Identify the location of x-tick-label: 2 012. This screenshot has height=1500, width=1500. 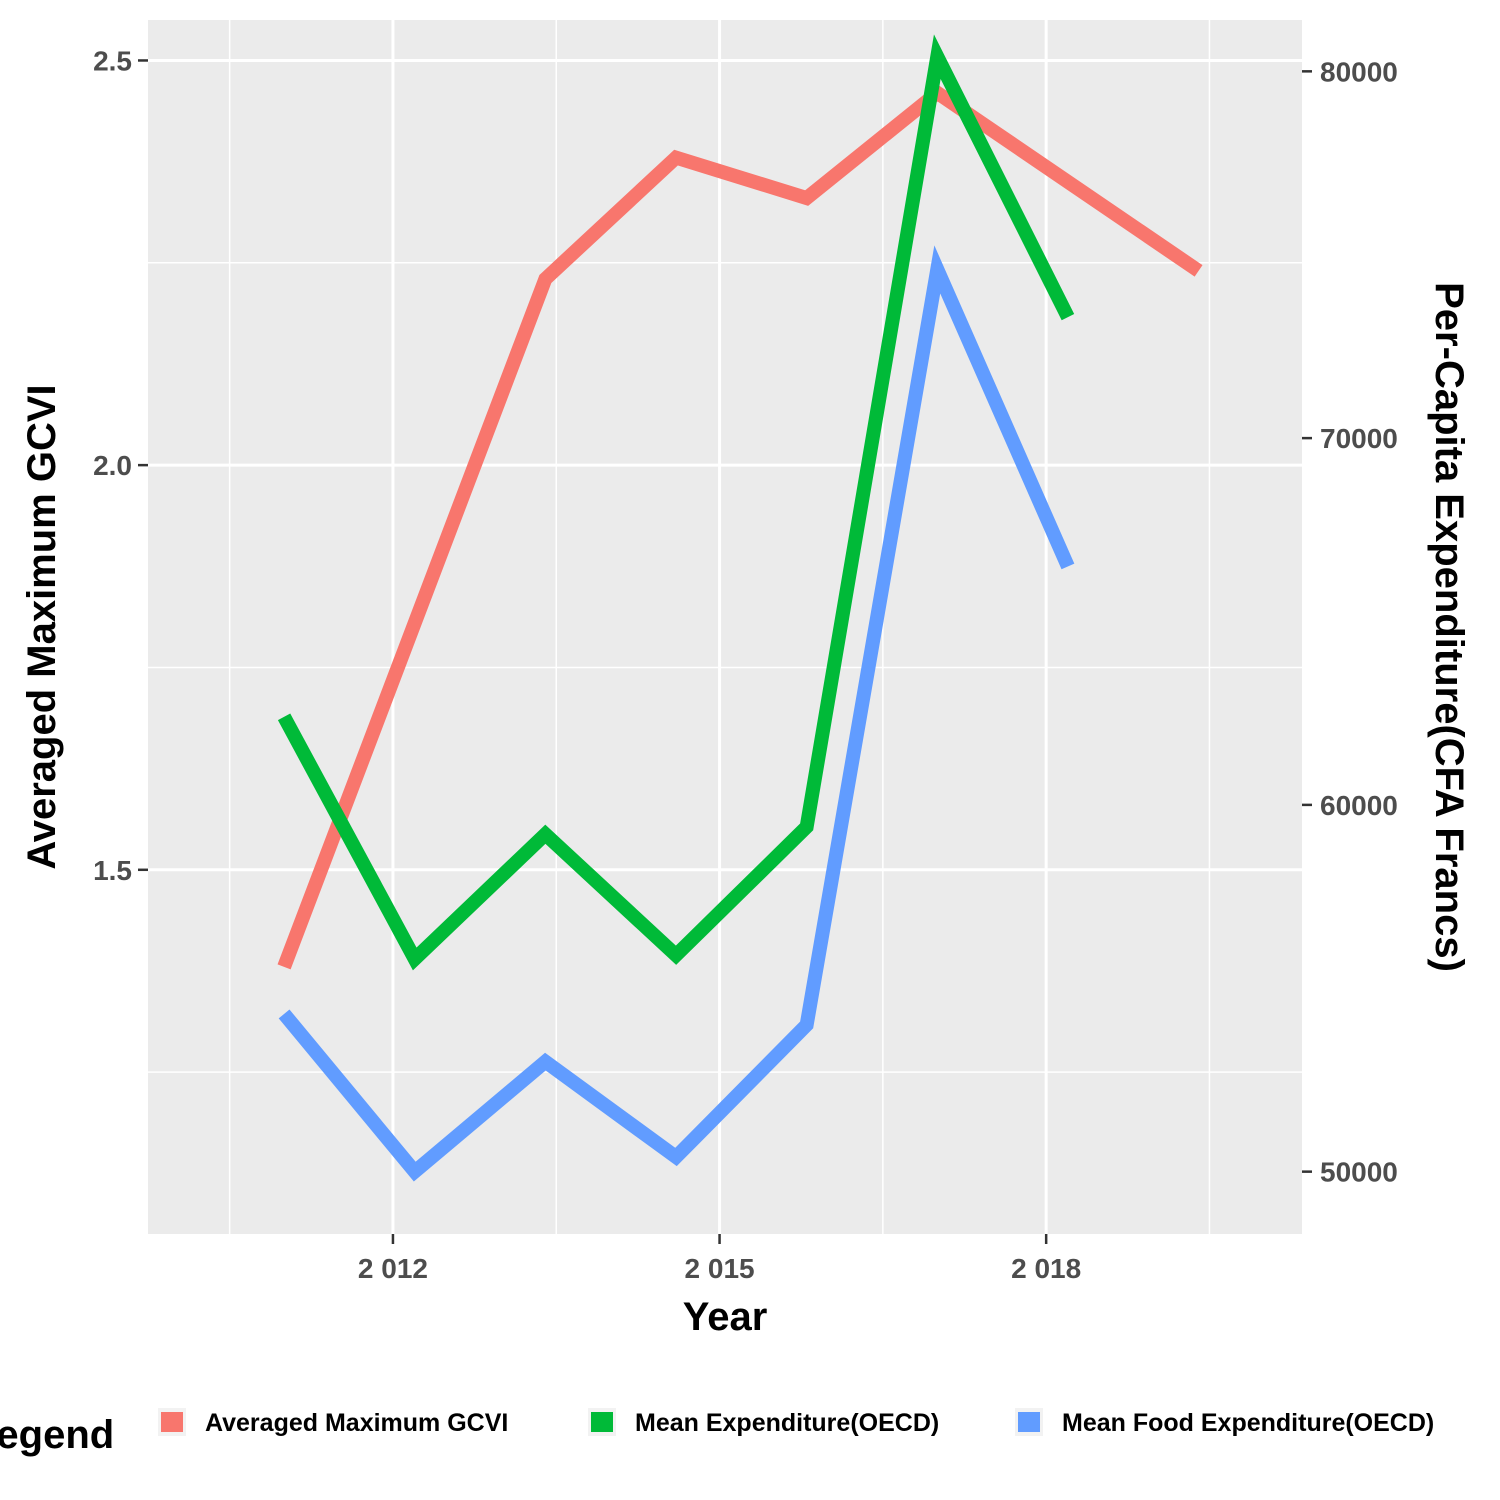
(393, 1268).